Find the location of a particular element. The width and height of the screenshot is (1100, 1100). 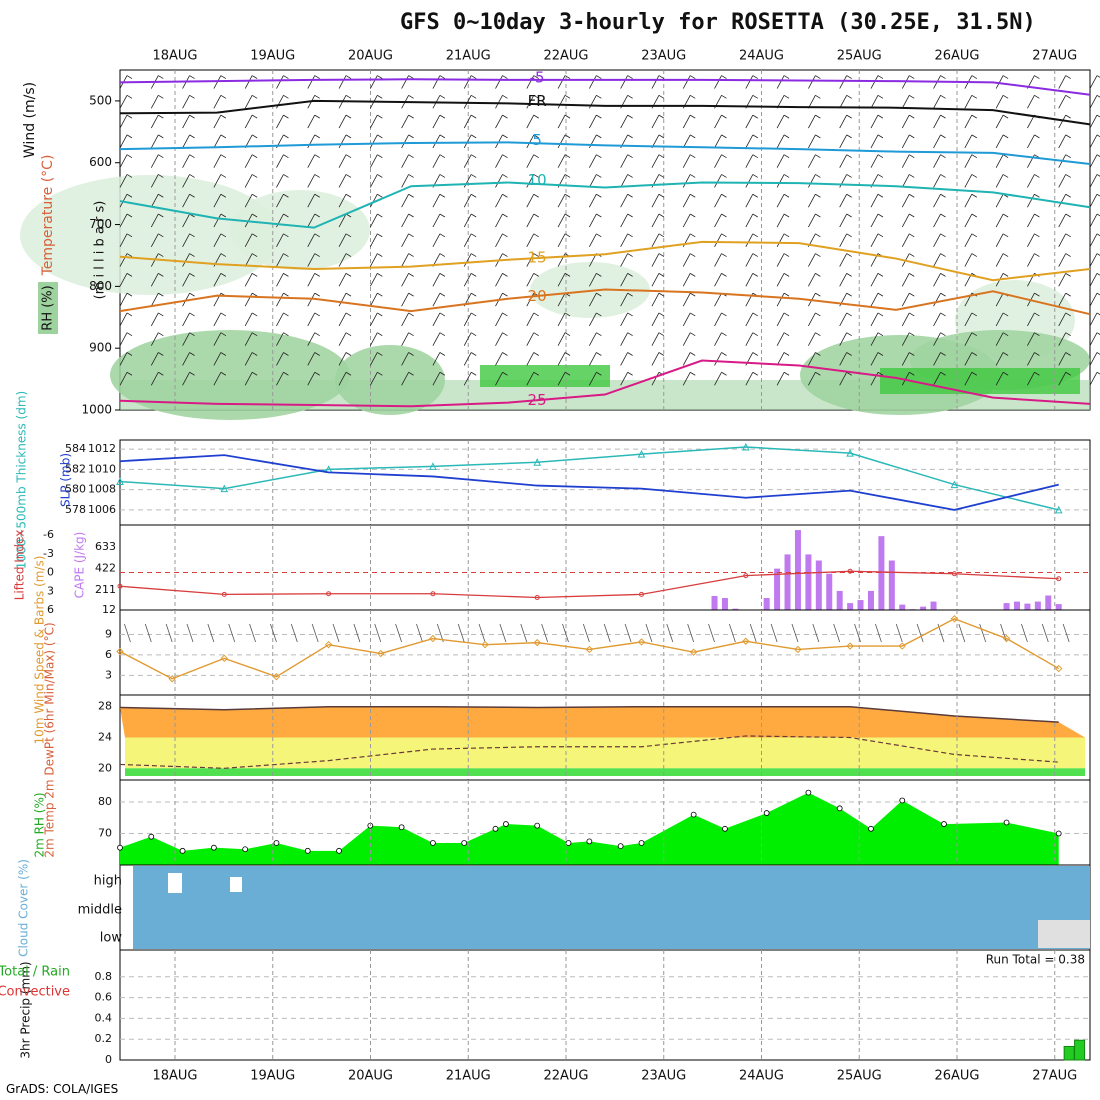

thickness-tick-label: 578 is located at coordinates (75, 509).